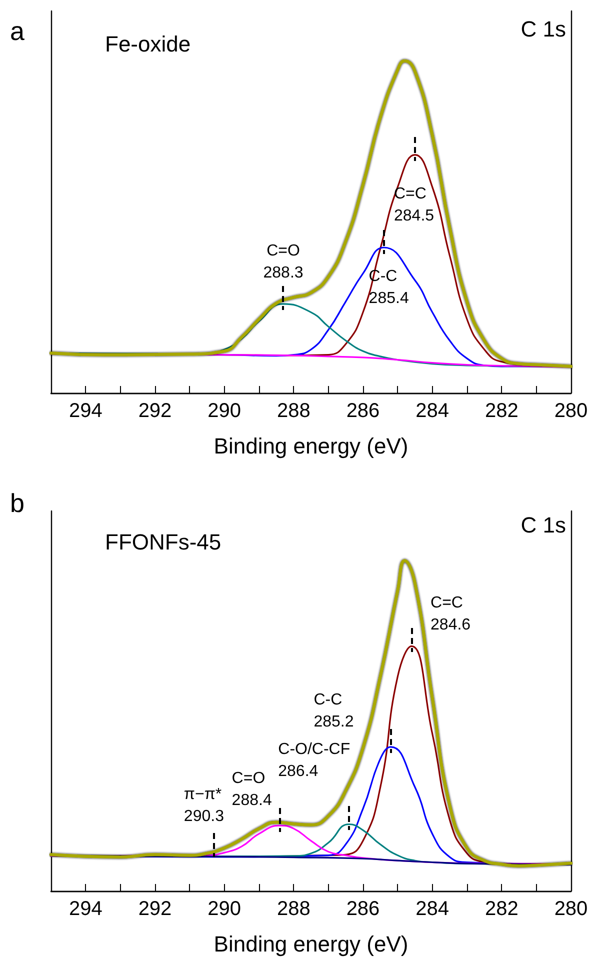 The width and height of the screenshot is (595, 960). What do you see at coordinates (17, 503) in the screenshot?
I see `text: b` at bounding box center [17, 503].